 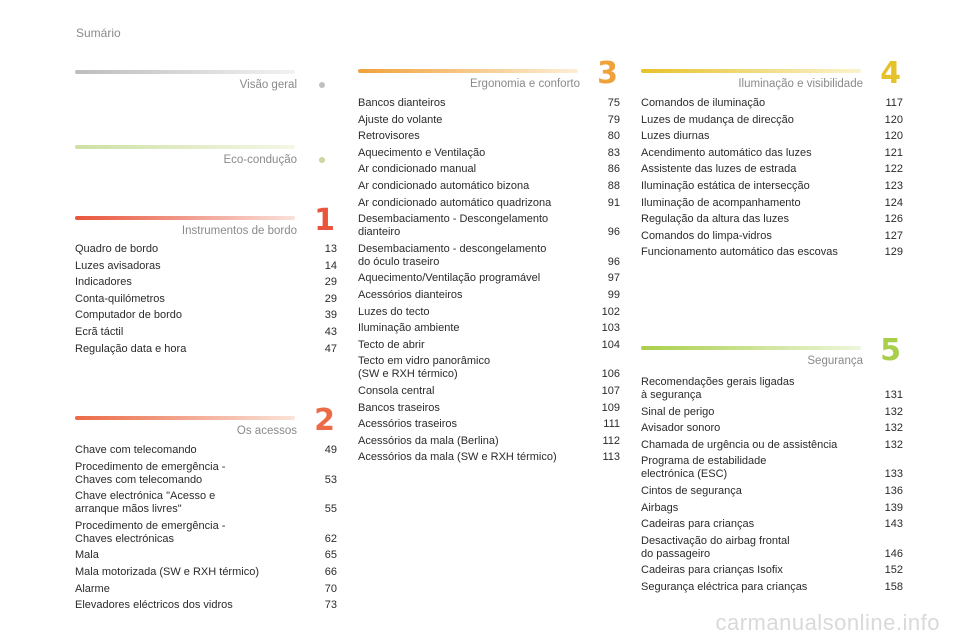 What do you see at coordinates (206, 605) in the screenshot?
I see `toc-entry: Elevadores eléctricos dos vidros 73` at bounding box center [206, 605].